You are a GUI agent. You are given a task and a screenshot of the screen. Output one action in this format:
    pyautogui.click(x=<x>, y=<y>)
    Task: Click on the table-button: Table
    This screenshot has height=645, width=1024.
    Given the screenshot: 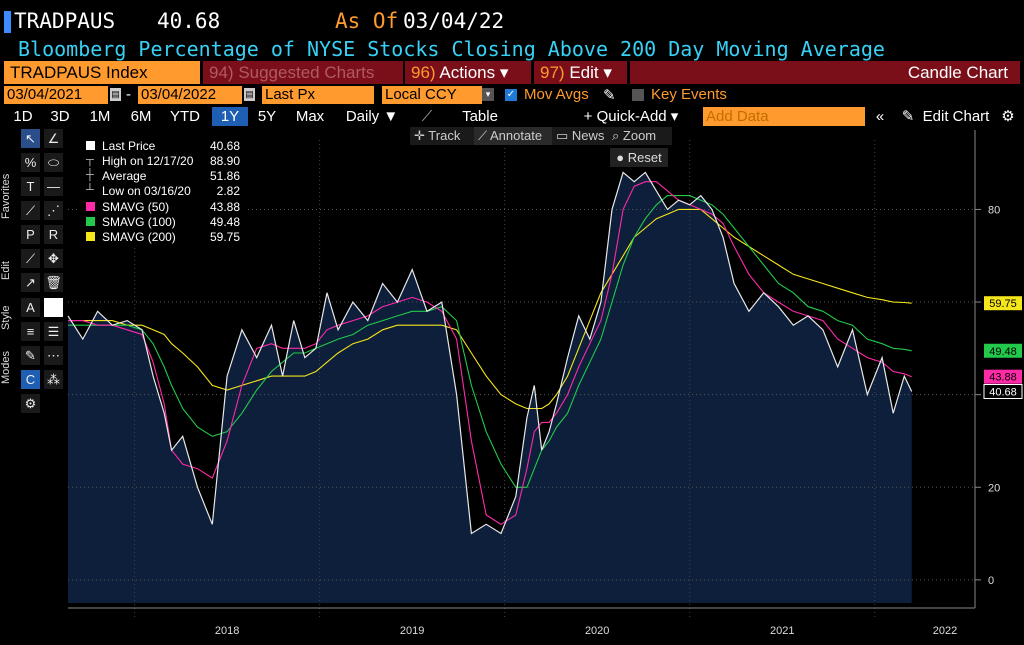 What is the action you would take?
    pyautogui.click(x=480, y=116)
    